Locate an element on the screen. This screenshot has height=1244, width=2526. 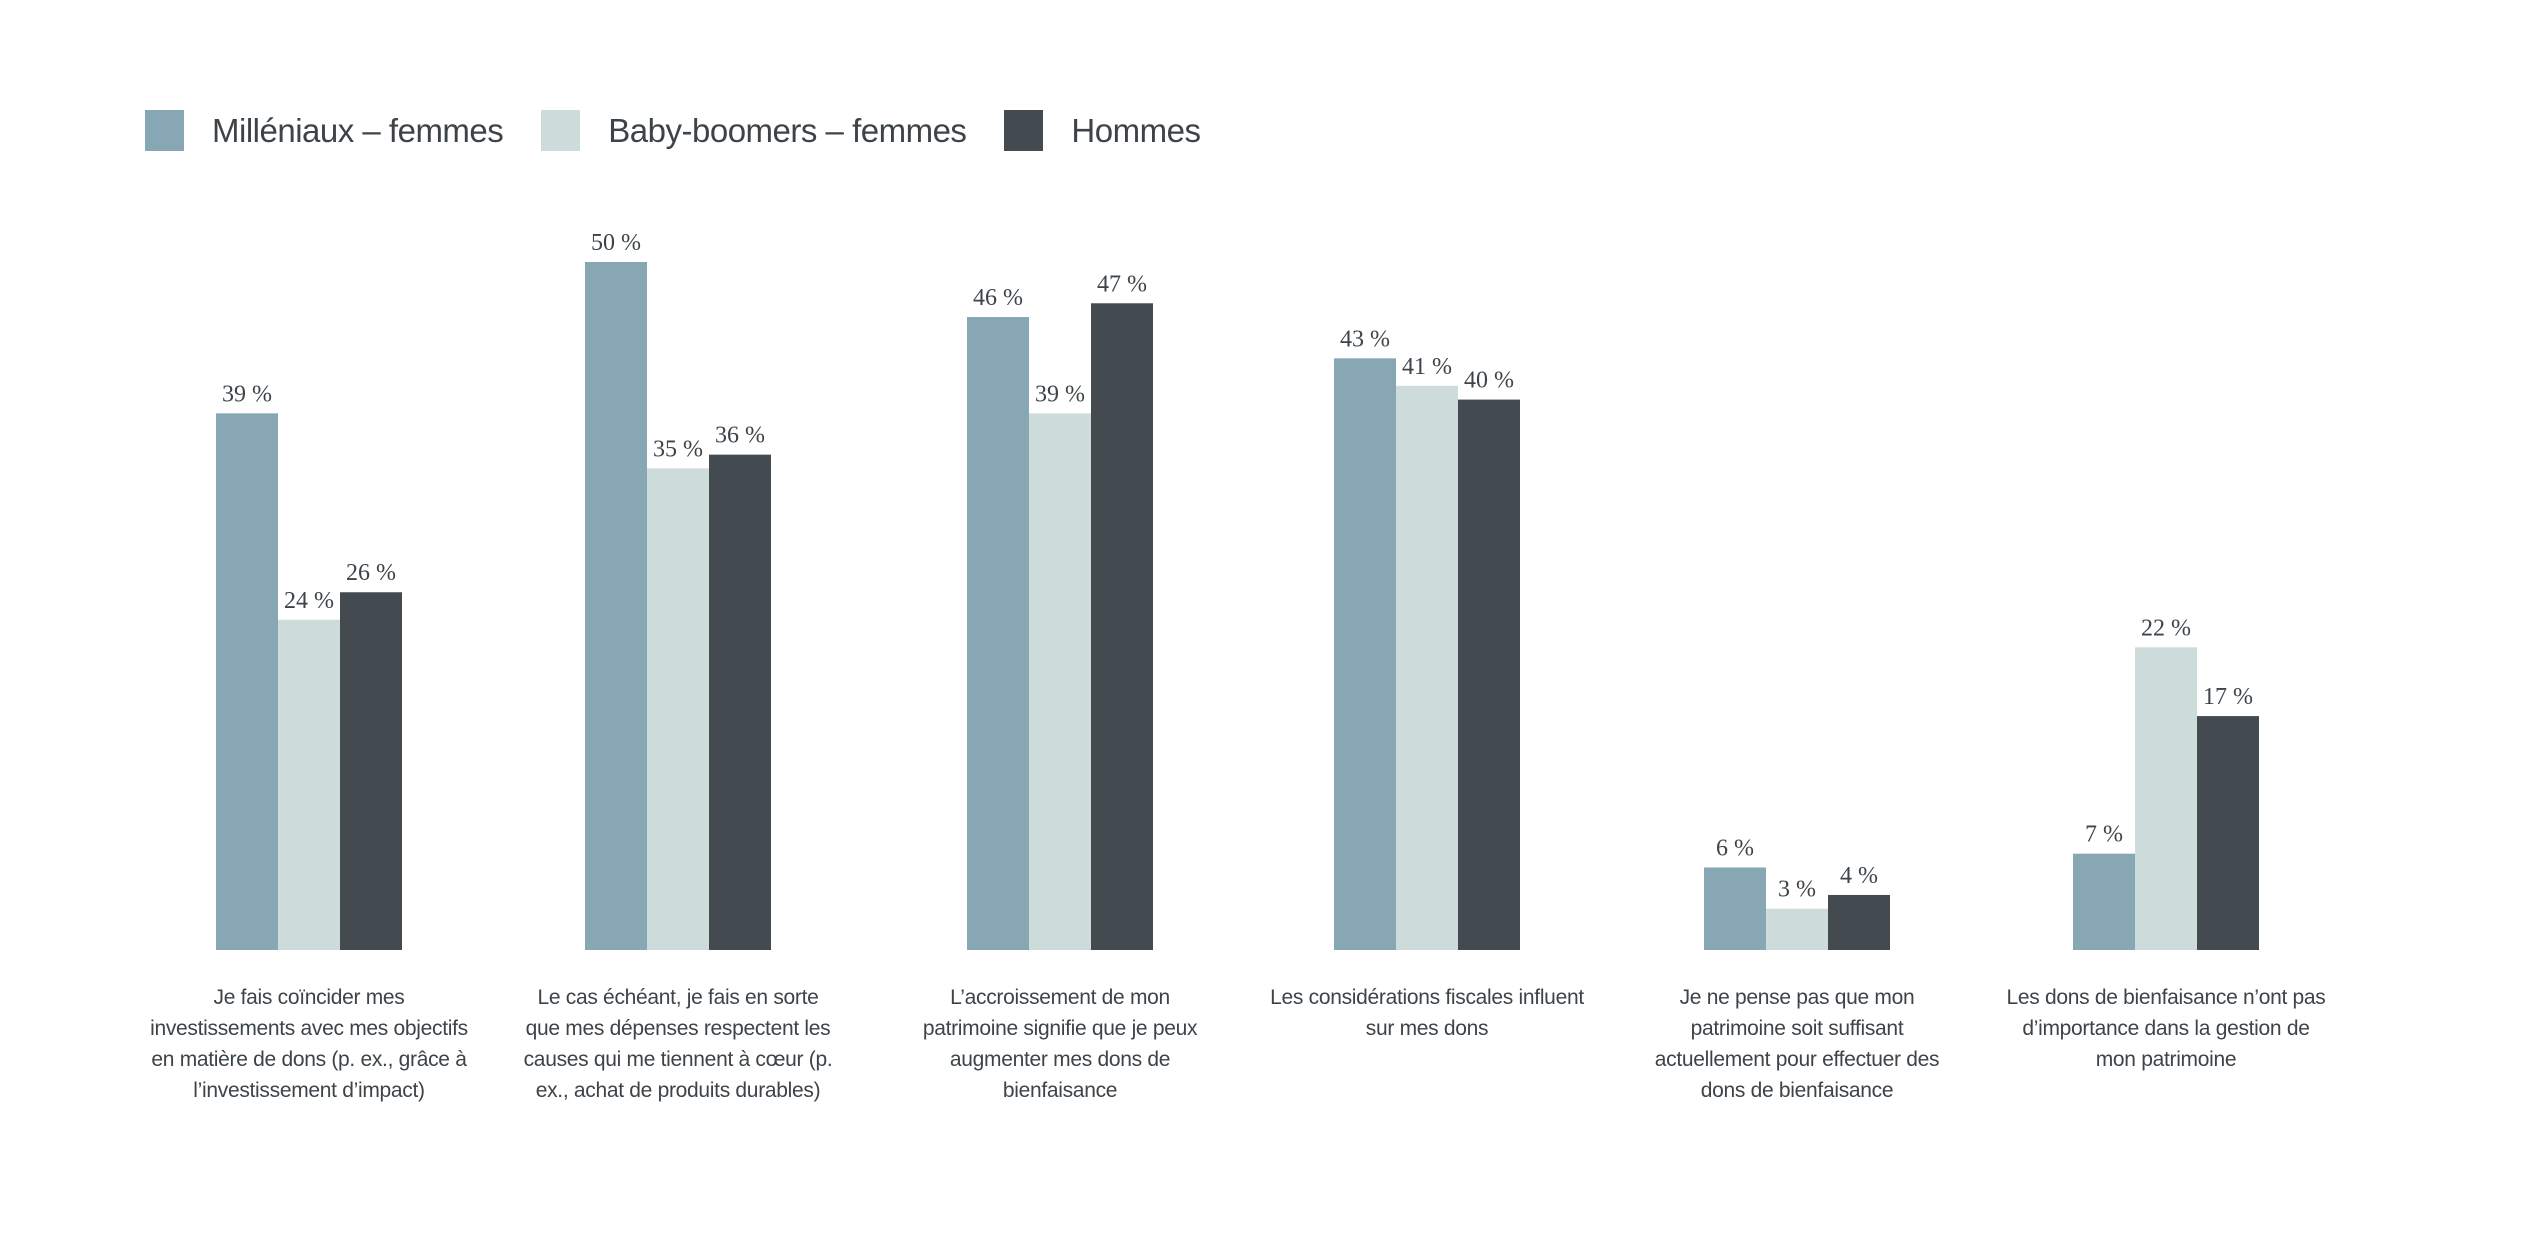
data-label: 17 % is located at coordinates (2228, 697).